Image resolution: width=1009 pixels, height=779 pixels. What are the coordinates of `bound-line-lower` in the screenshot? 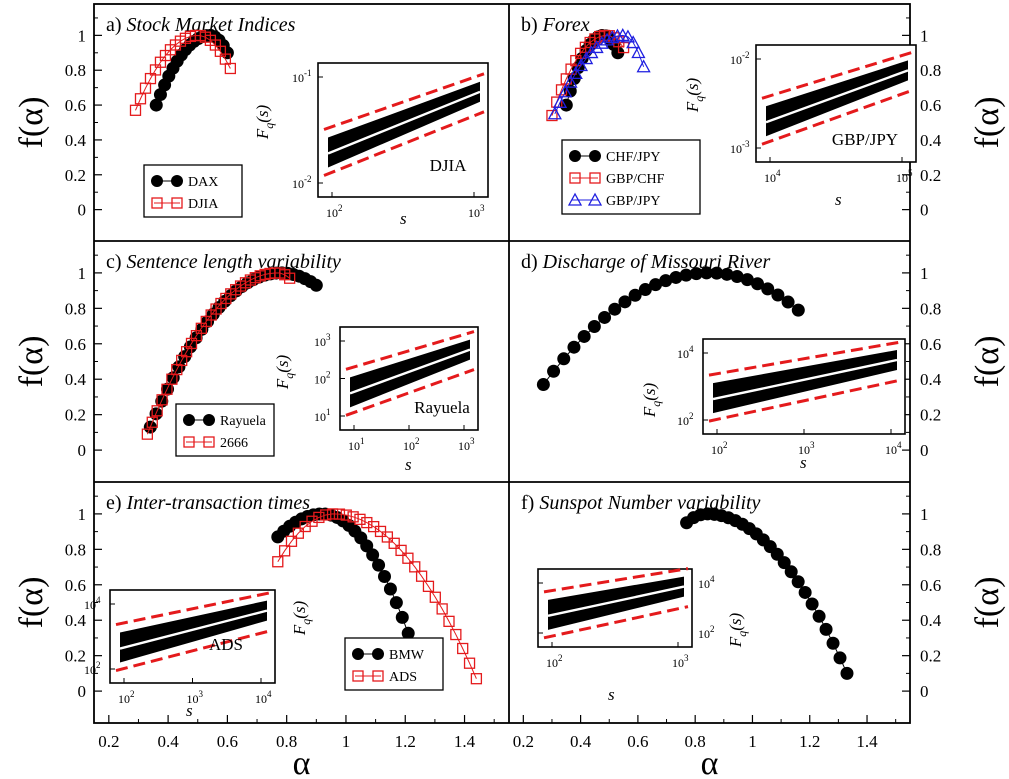 It's located at (410, 392).